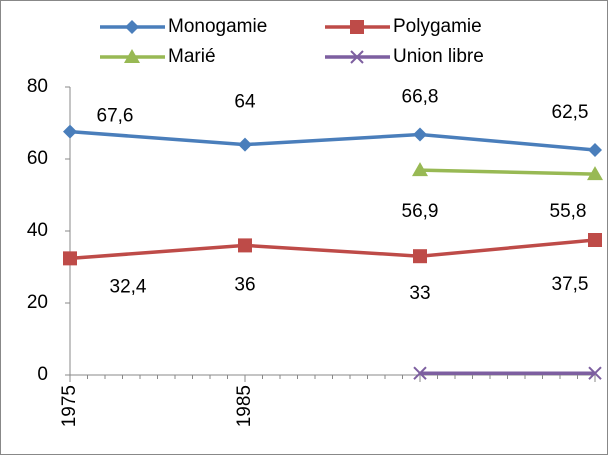 The image size is (608, 455). What do you see at coordinates (69, 406) in the screenshot?
I see `x-tick-label: 1975` at bounding box center [69, 406].